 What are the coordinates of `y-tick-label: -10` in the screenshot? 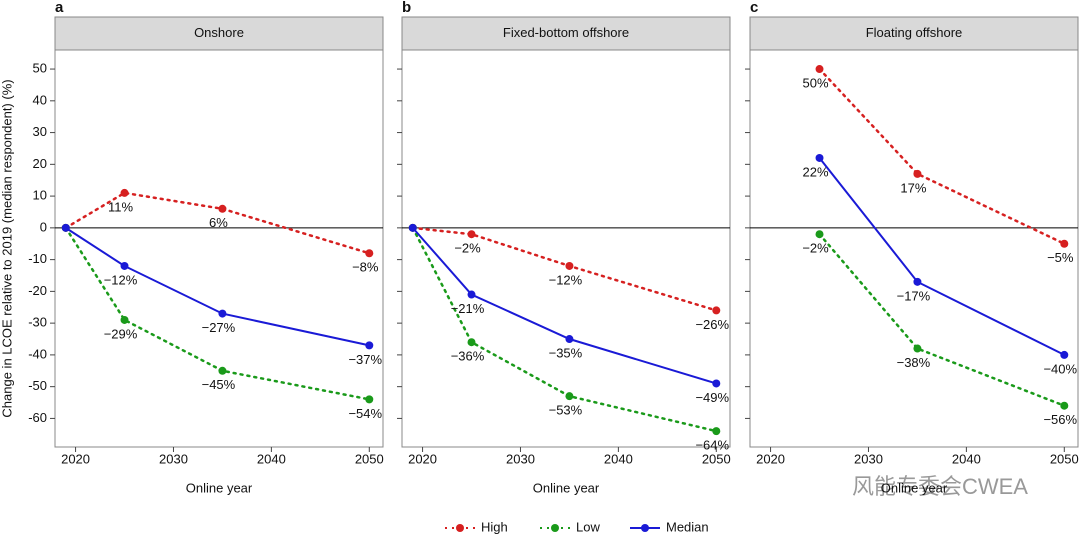 It's located at (37, 258).